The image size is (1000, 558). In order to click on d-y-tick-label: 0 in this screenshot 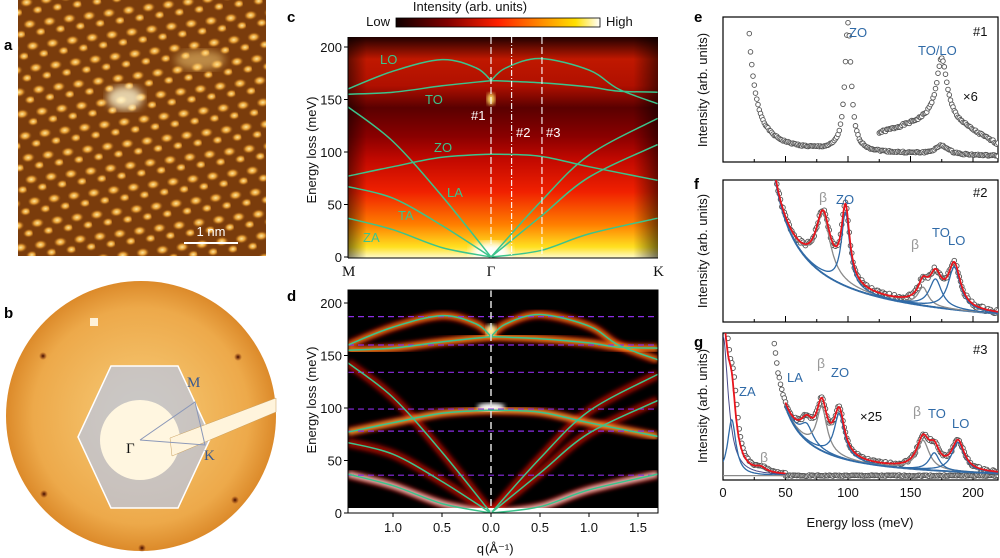, I will do `click(338, 513)`.